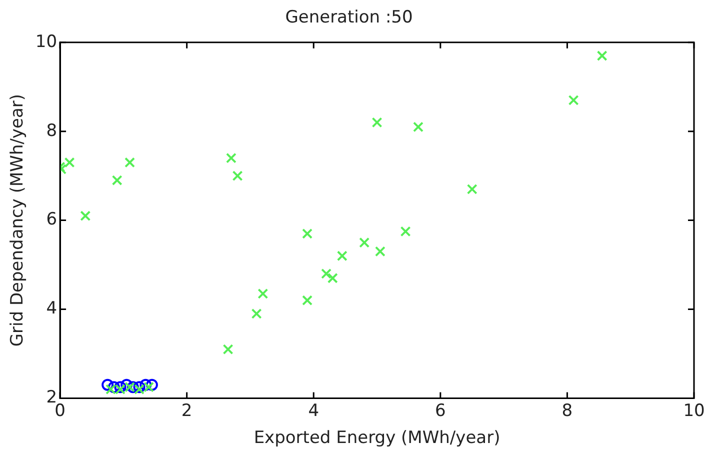 This screenshot has height=457, width=714. What do you see at coordinates (52, 130) in the screenshot?
I see `y-tick-label: 8` at bounding box center [52, 130].